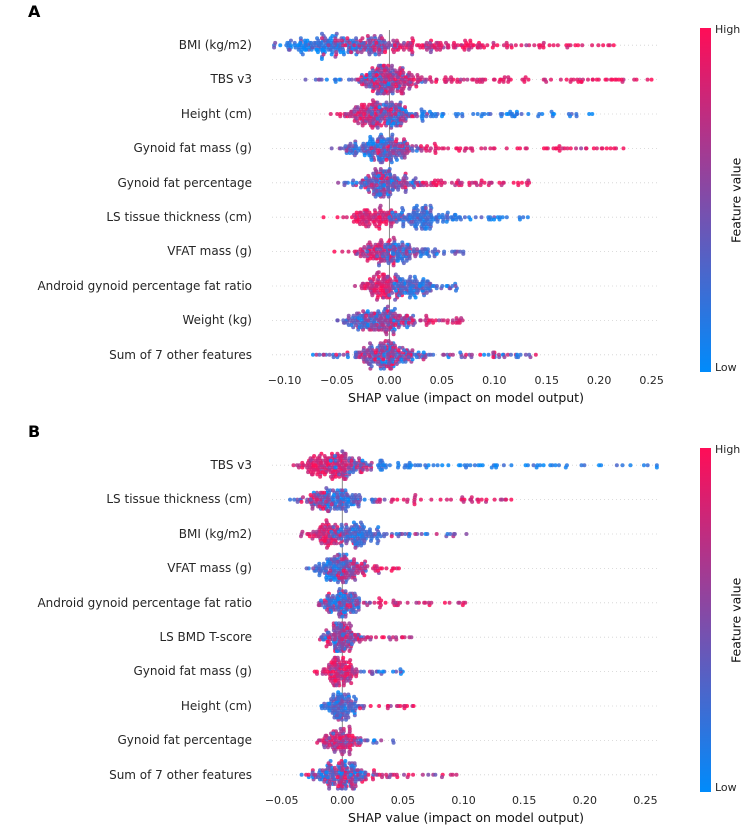  I want to click on x-axis-ticks: −0.05 0.00 0.05 0.10 0.15 0.20 0.25, so click(462, 801).